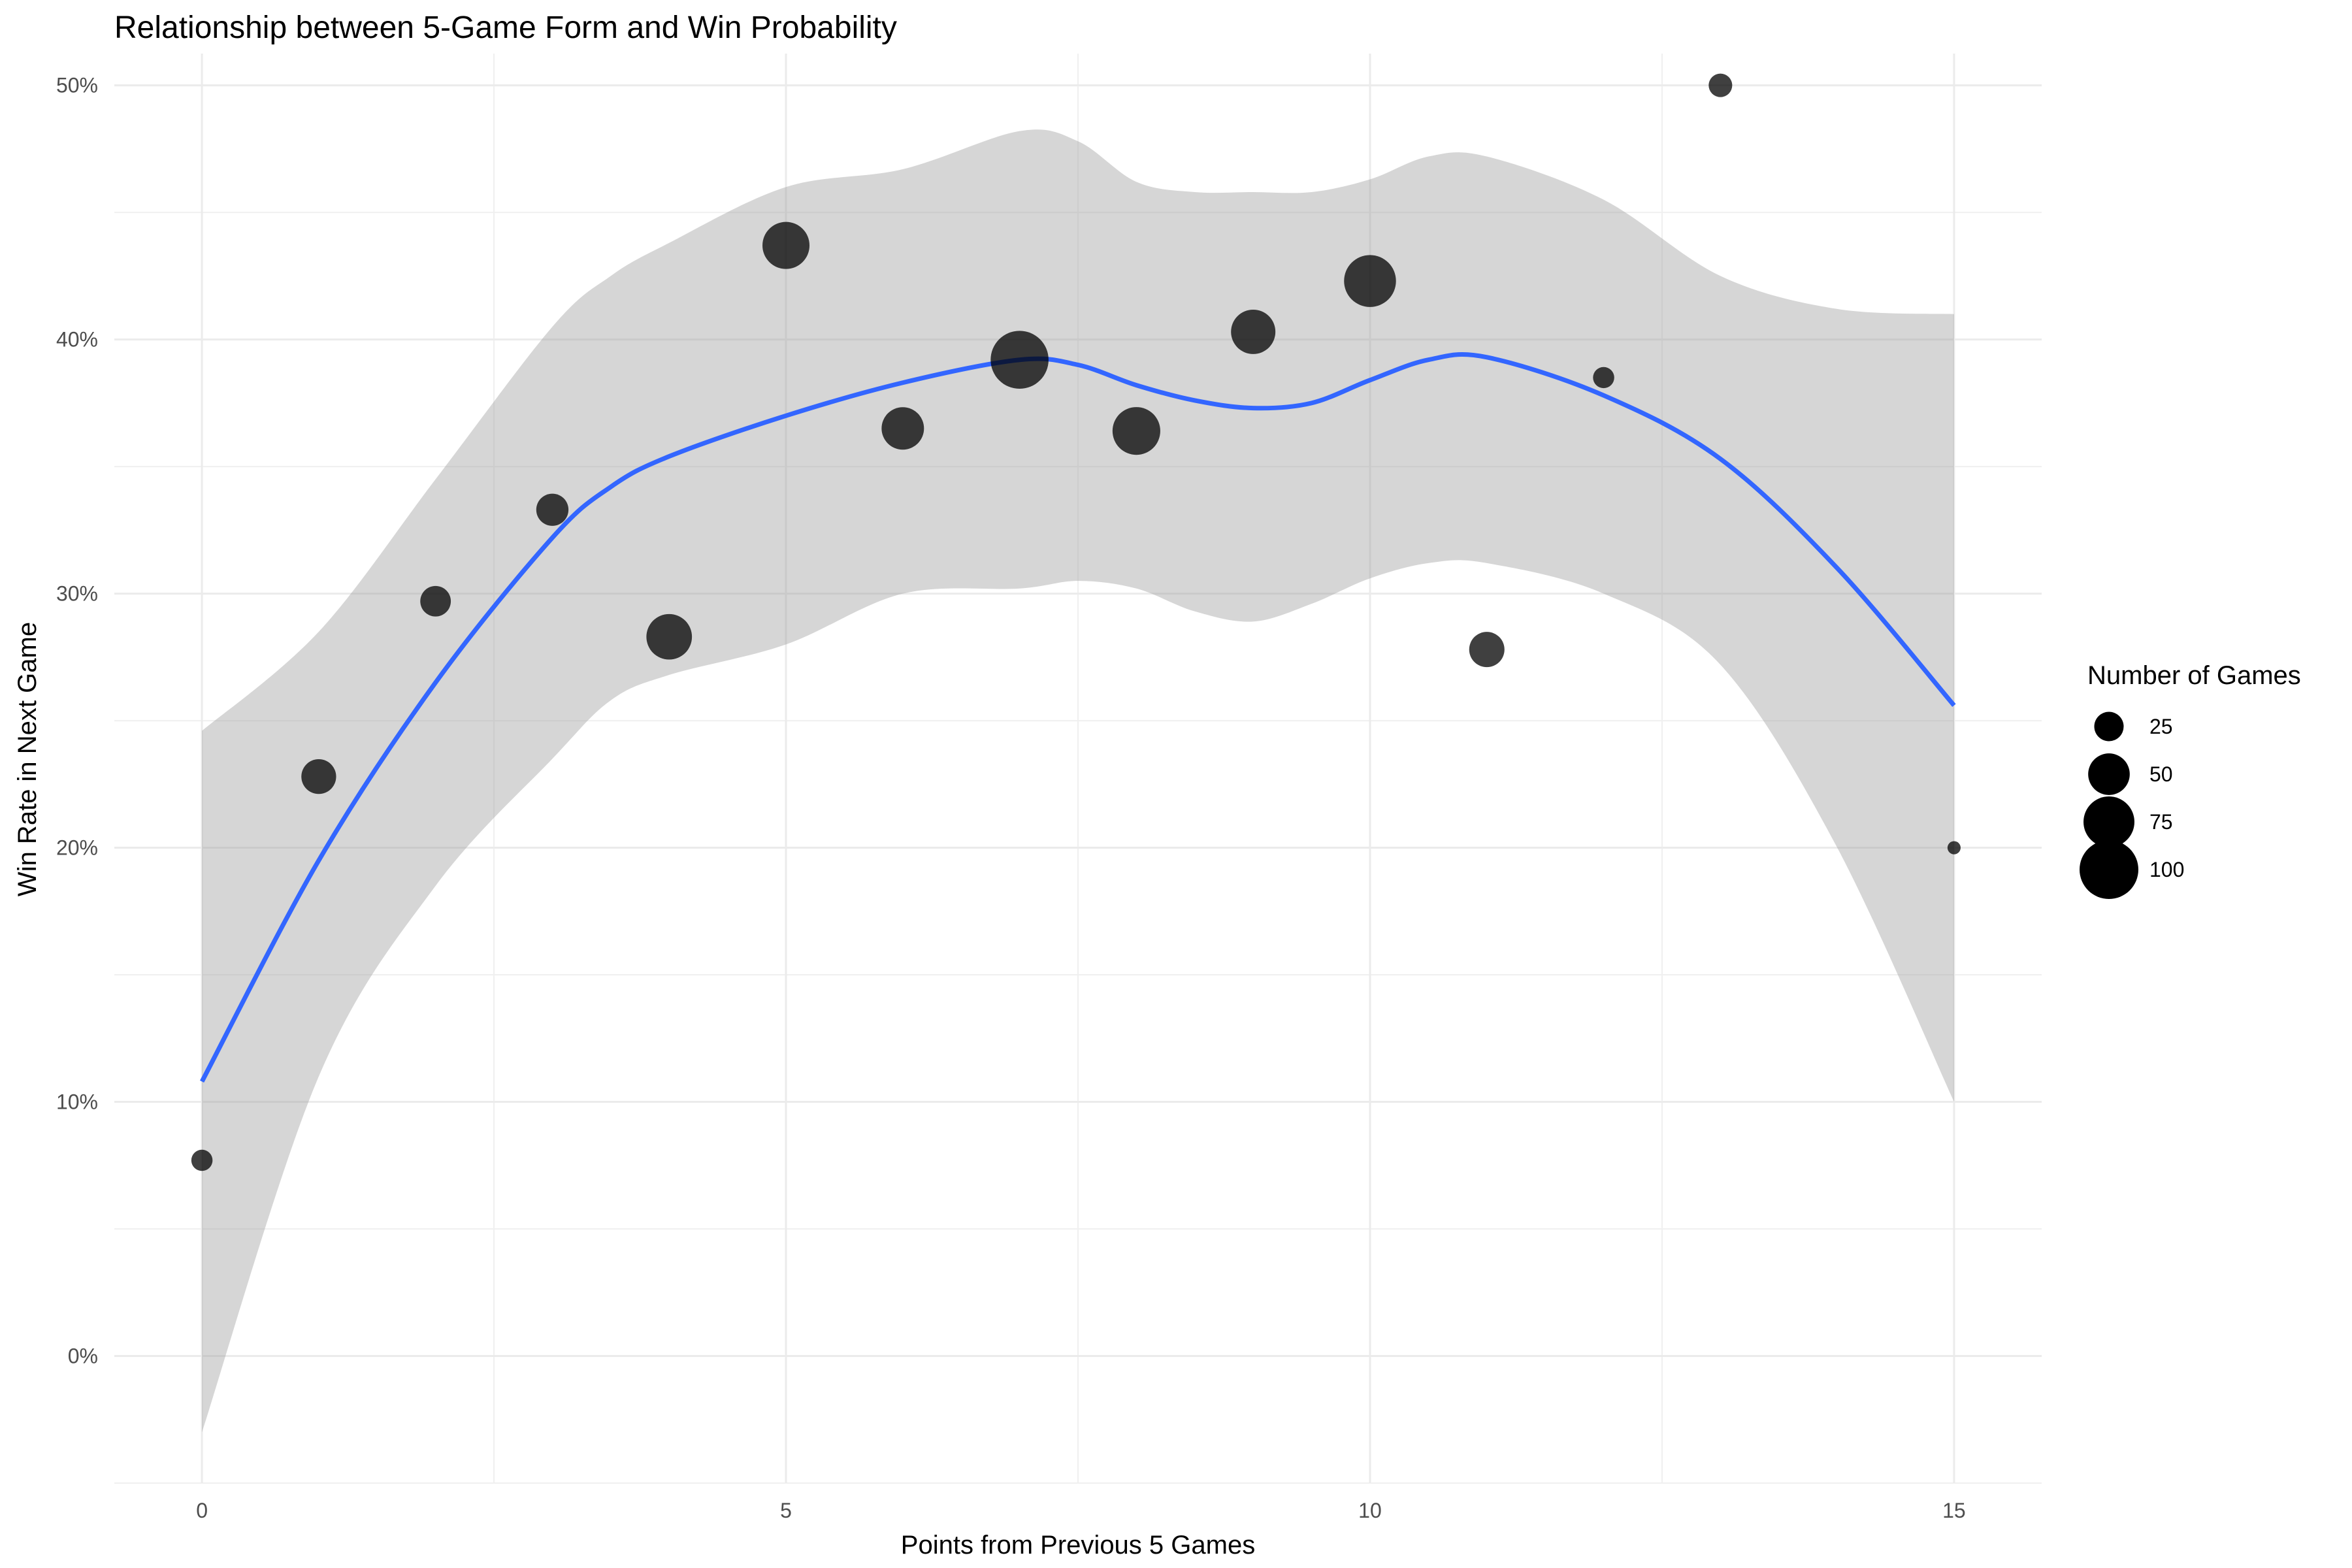  Describe the element at coordinates (1954, 1510) in the screenshot. I see `x-tick-label: 15` at that location.